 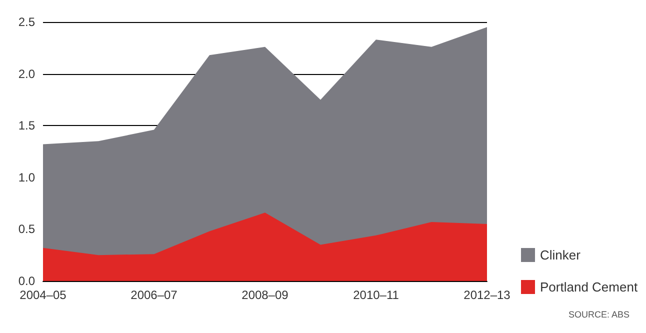 I want to click on y-tick-label: 2.5, so click(x=27, y=22).